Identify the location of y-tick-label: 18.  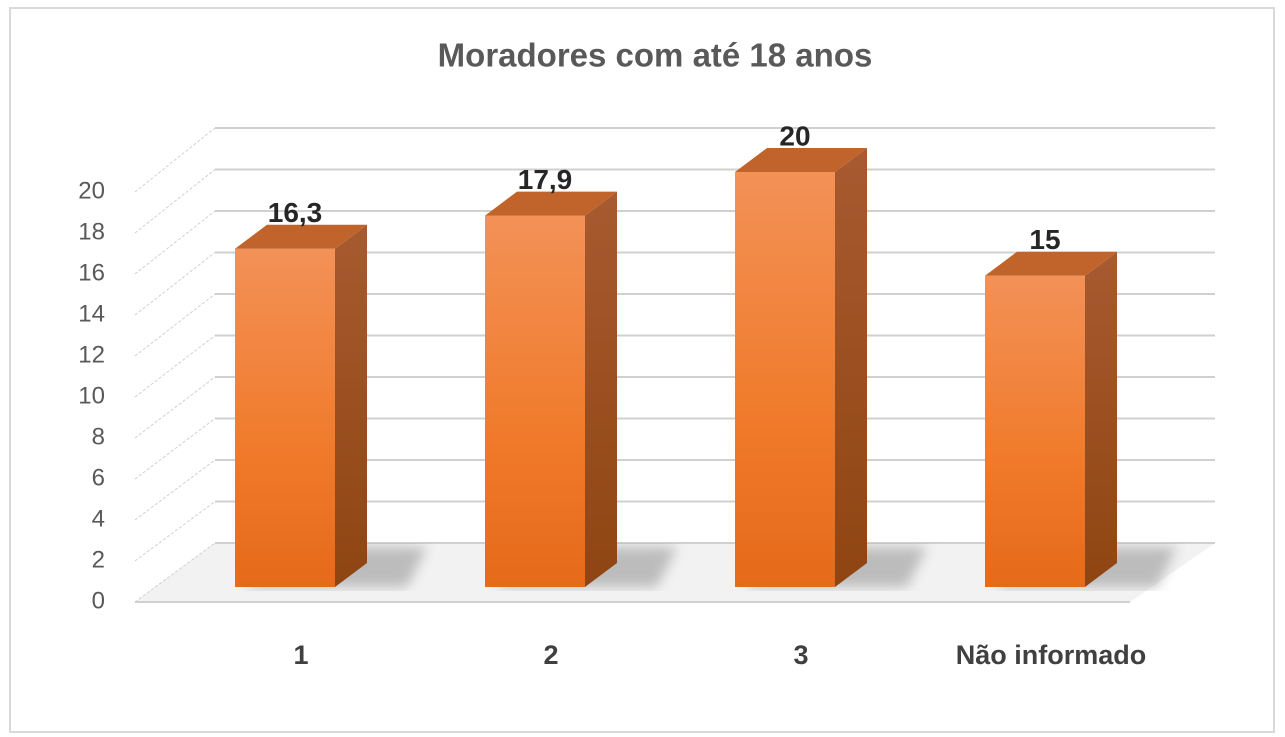
(91, 231).